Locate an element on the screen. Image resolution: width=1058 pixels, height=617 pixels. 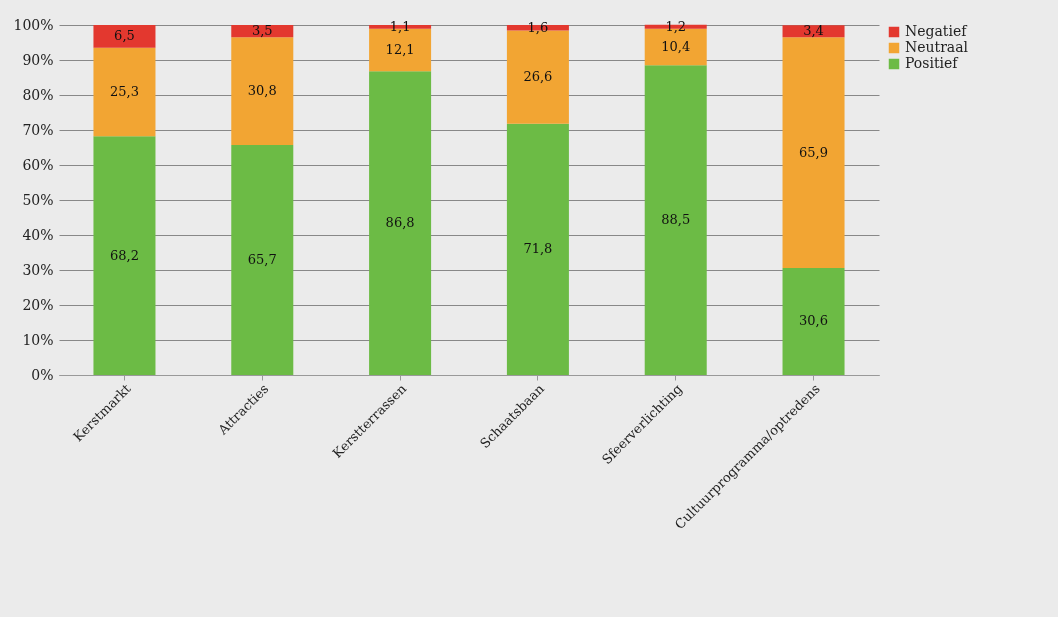
y-tick-label: 10% is located at coordinates (38, 339).